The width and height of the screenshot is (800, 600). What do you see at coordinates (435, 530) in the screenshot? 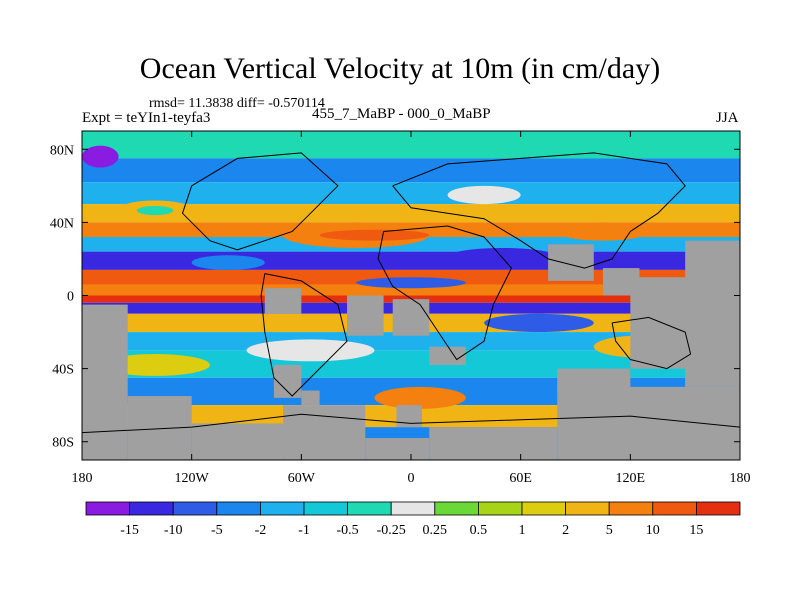
I see `colorbar-label-7: 0.25` at bounding box center [435, 530].